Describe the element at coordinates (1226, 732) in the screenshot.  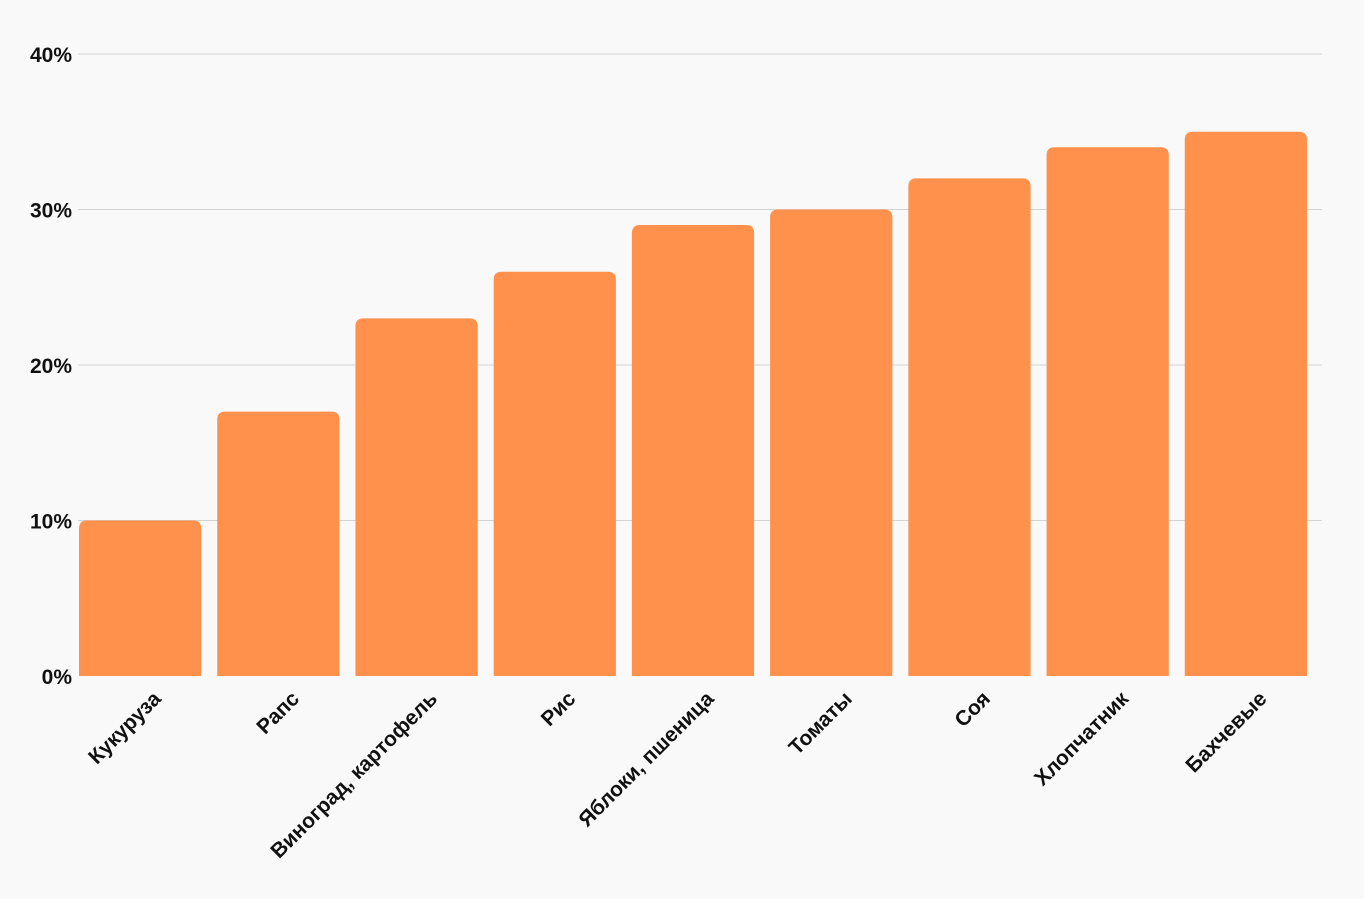
I see `x-category-label: Бахчевые` at that location.